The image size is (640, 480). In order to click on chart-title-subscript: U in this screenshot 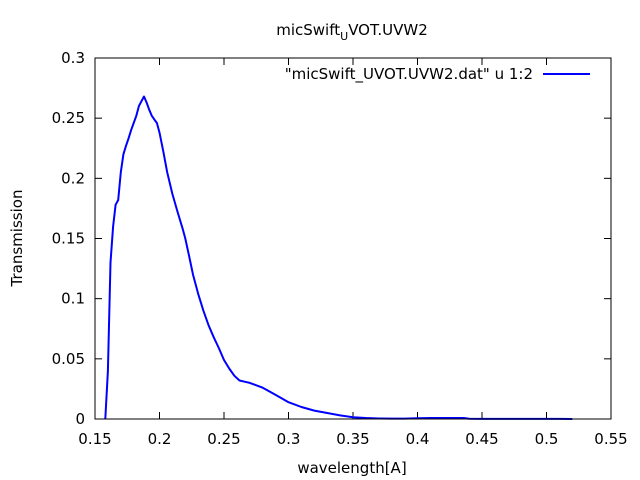, I will do `click(344, 36)`.